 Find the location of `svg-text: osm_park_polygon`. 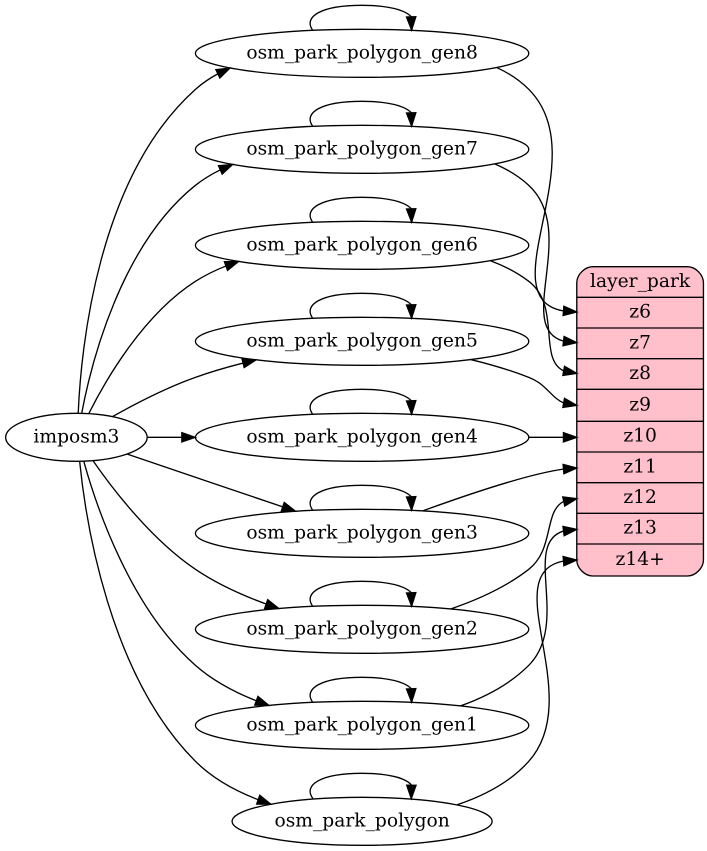

svg-text: osm_park_polygon is located at coordinates (361, 820).